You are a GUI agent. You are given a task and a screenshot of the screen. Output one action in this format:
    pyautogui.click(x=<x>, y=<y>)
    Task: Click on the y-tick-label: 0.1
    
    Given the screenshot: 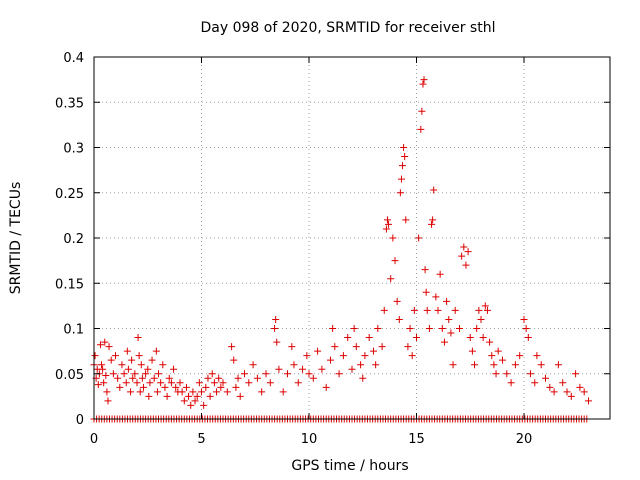 What is the action you would take?
    pyautogui.click(x=73, y=330)
    